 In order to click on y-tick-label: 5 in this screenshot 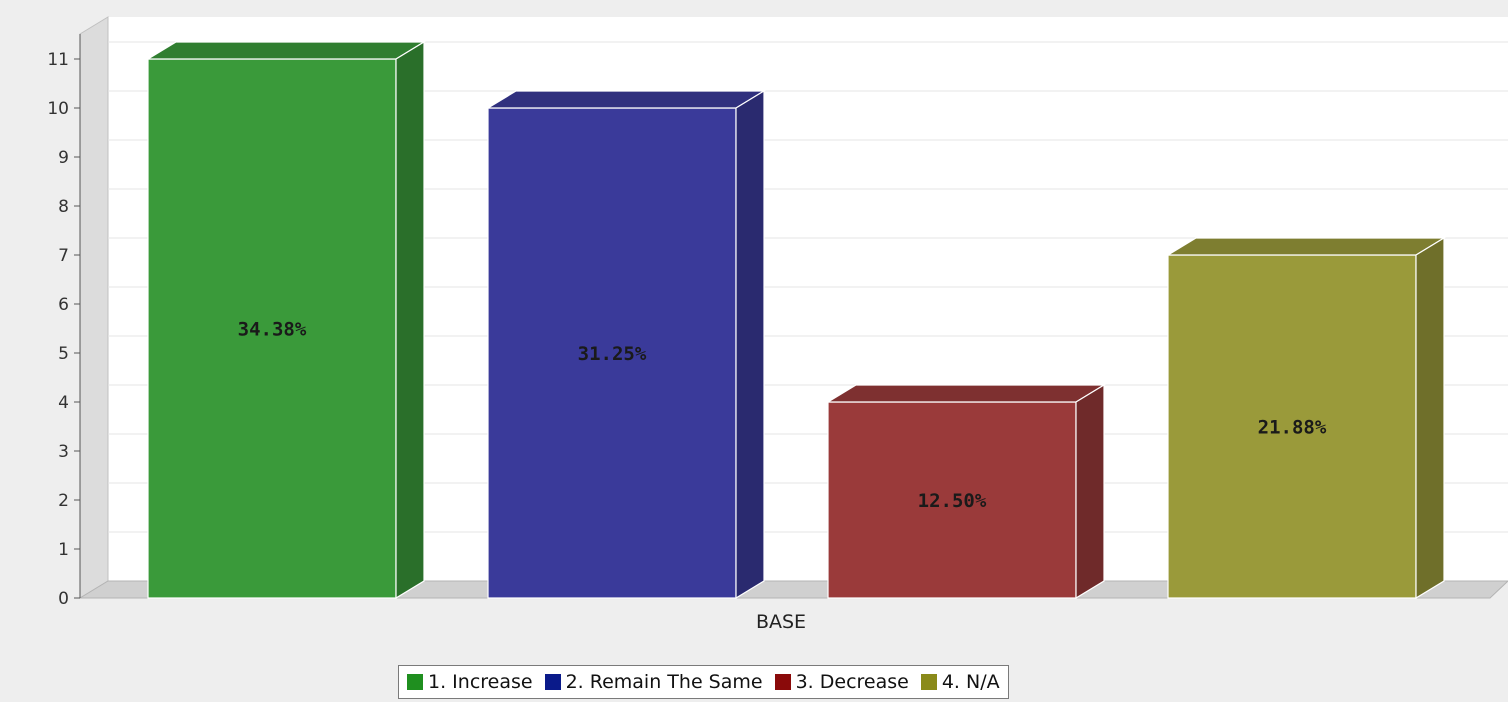, I will do `click(63, 354)`.